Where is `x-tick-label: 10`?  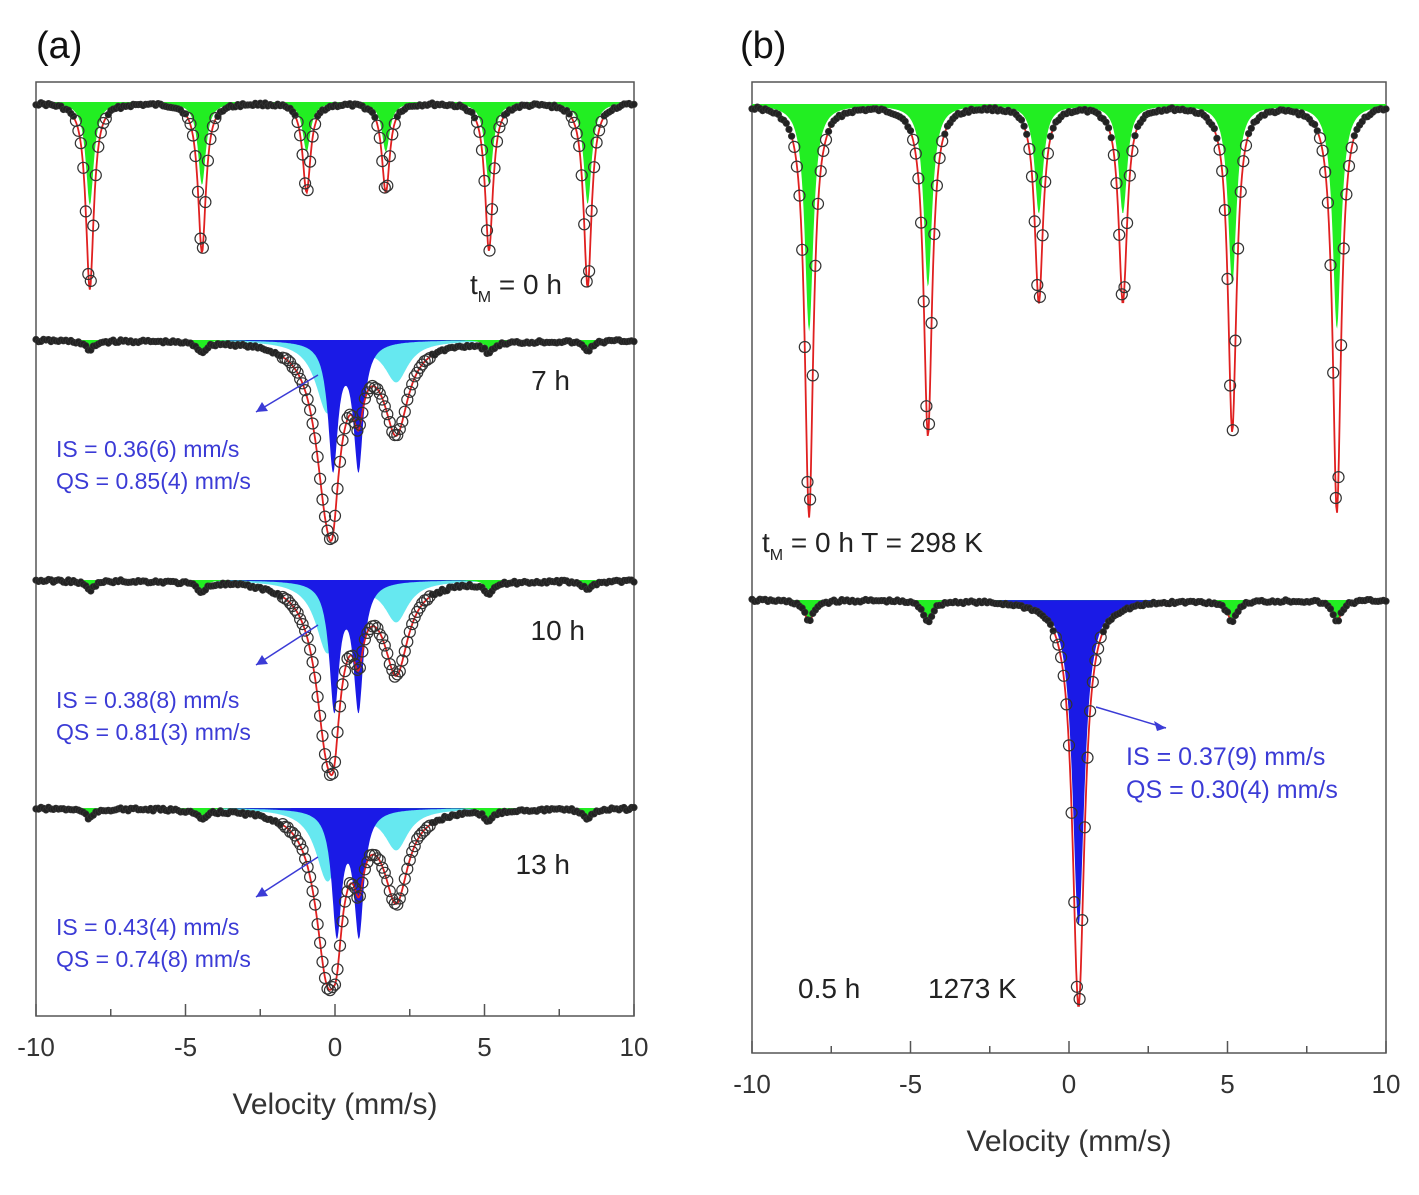
x-tick-label: 10 is located at coordinates (1386, 1084).